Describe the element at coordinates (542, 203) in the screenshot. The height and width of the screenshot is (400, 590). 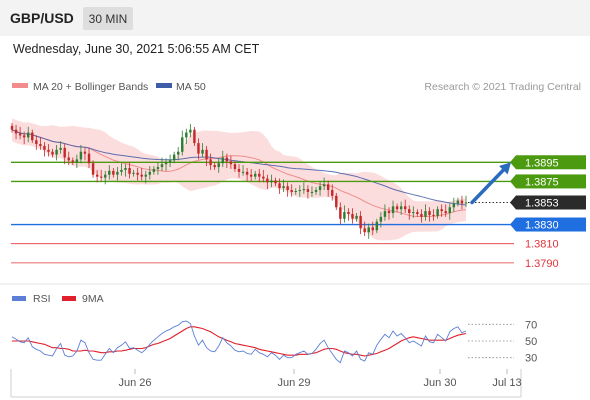
I see `current-price-label: 1.3853` at that location.